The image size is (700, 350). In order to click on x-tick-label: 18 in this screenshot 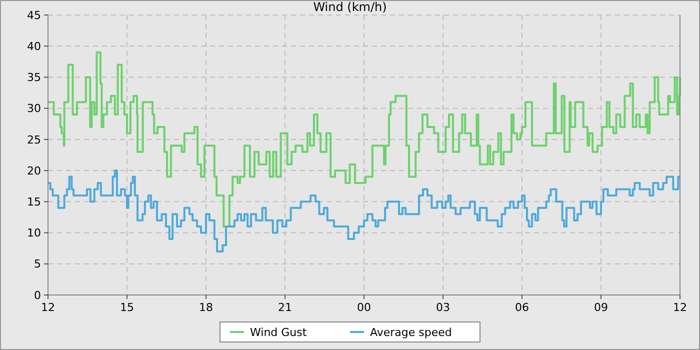, I will do `click(206, 307)`.